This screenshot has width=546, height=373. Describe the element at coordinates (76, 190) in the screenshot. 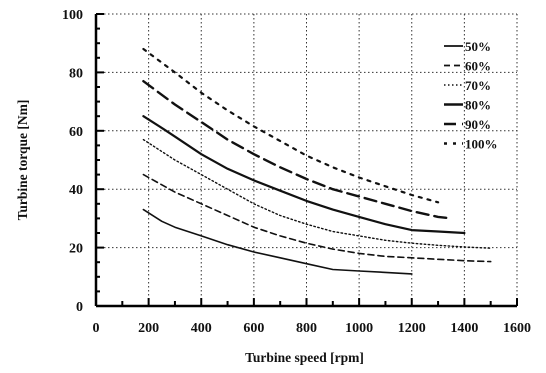

I see `y-tick-label: 40` at that location.